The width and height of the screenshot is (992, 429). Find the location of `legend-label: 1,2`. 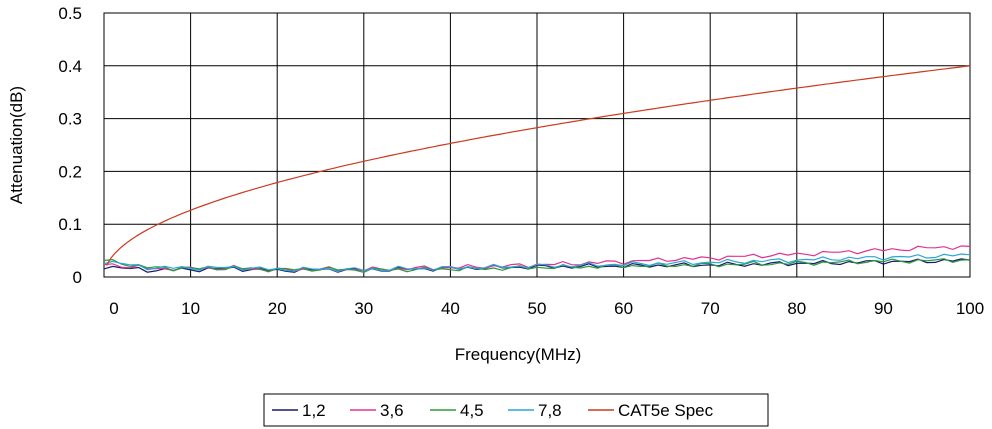

legend-label: 1,2 is located at coordinates (314, 410).